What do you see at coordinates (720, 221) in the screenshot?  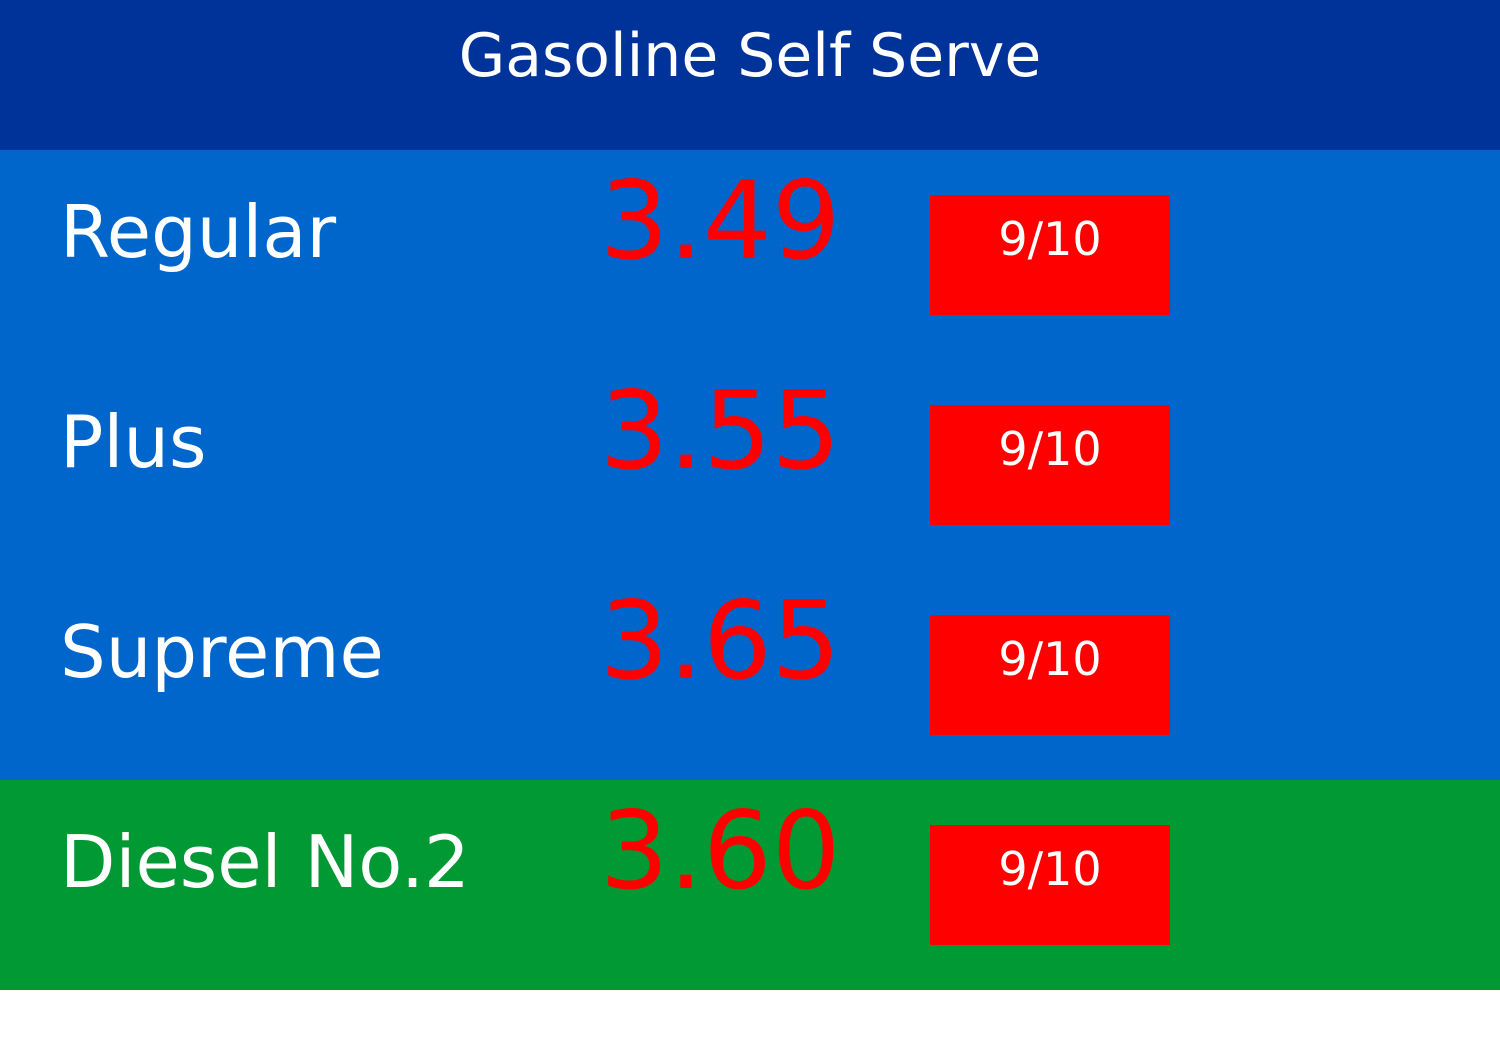 I see `fuel-price: 3.49` at bounding box center [720, 221].